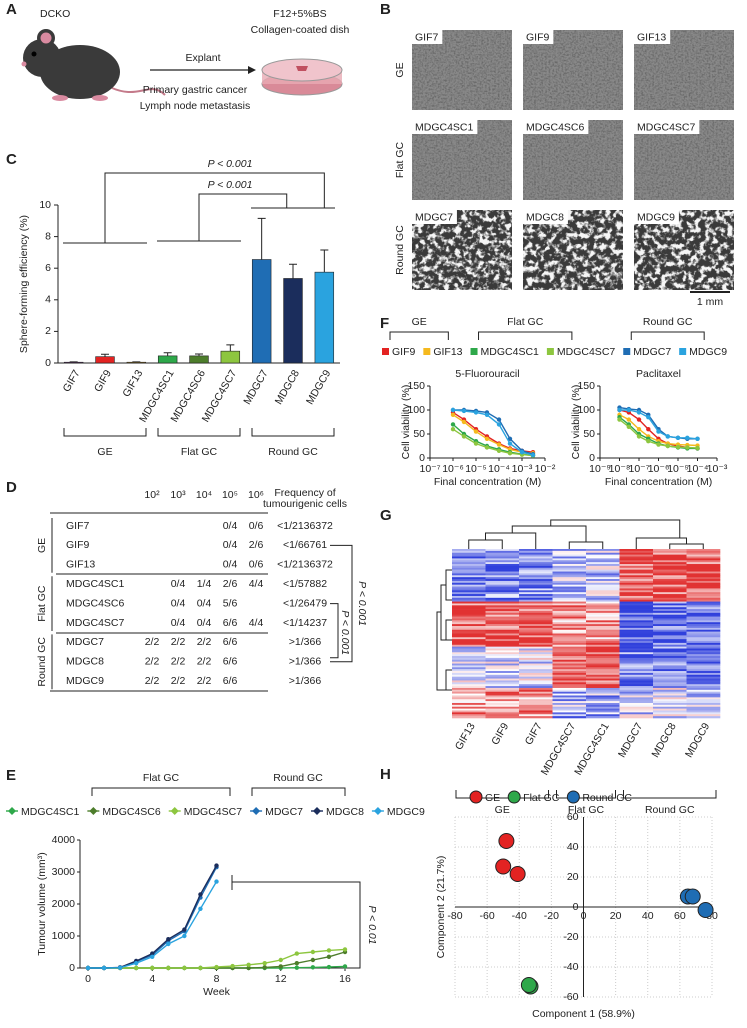 The height and width of the screenshot is (1028, 747). What do you see at coordinates (419, 322) in the screenshot?
I see `group-label: GE` at bounding box center [419, 322].